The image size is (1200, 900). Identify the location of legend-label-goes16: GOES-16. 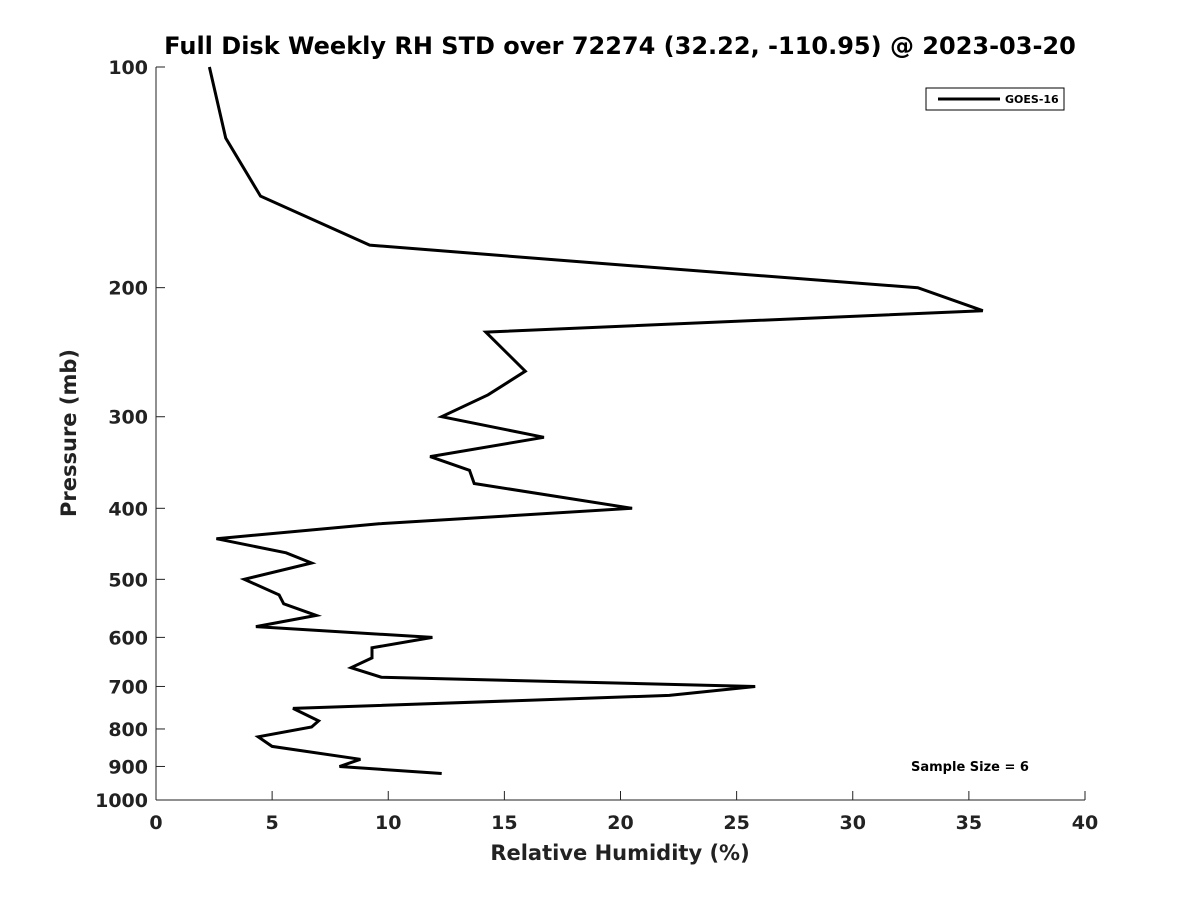
(1032, 99).